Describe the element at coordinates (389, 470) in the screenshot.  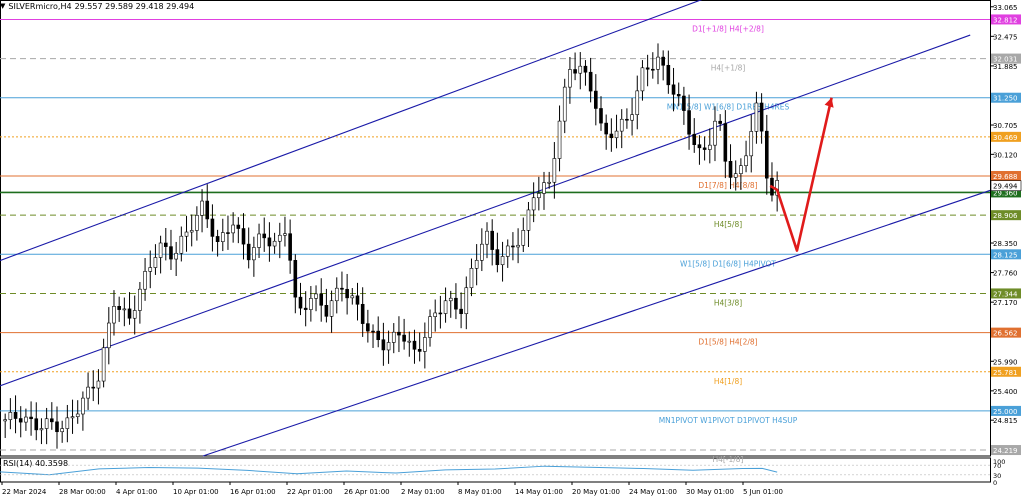
I see `rsi-line` at that location.